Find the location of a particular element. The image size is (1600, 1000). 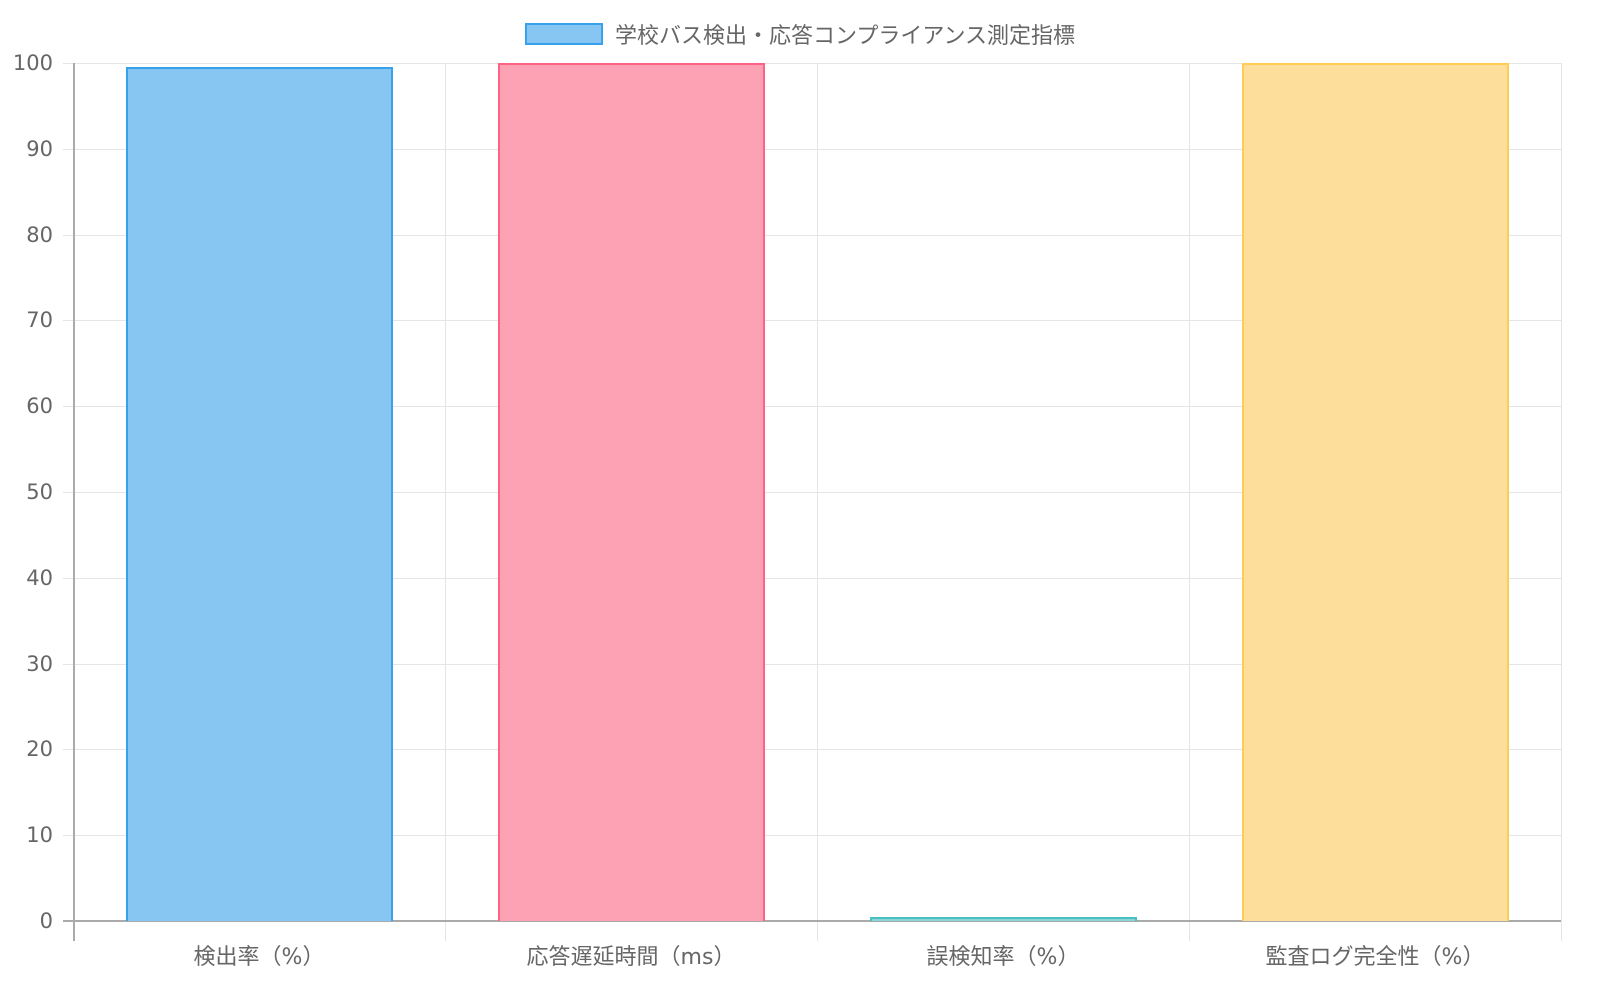

y-tick-label: 70 is located at coordinates (39, 320).